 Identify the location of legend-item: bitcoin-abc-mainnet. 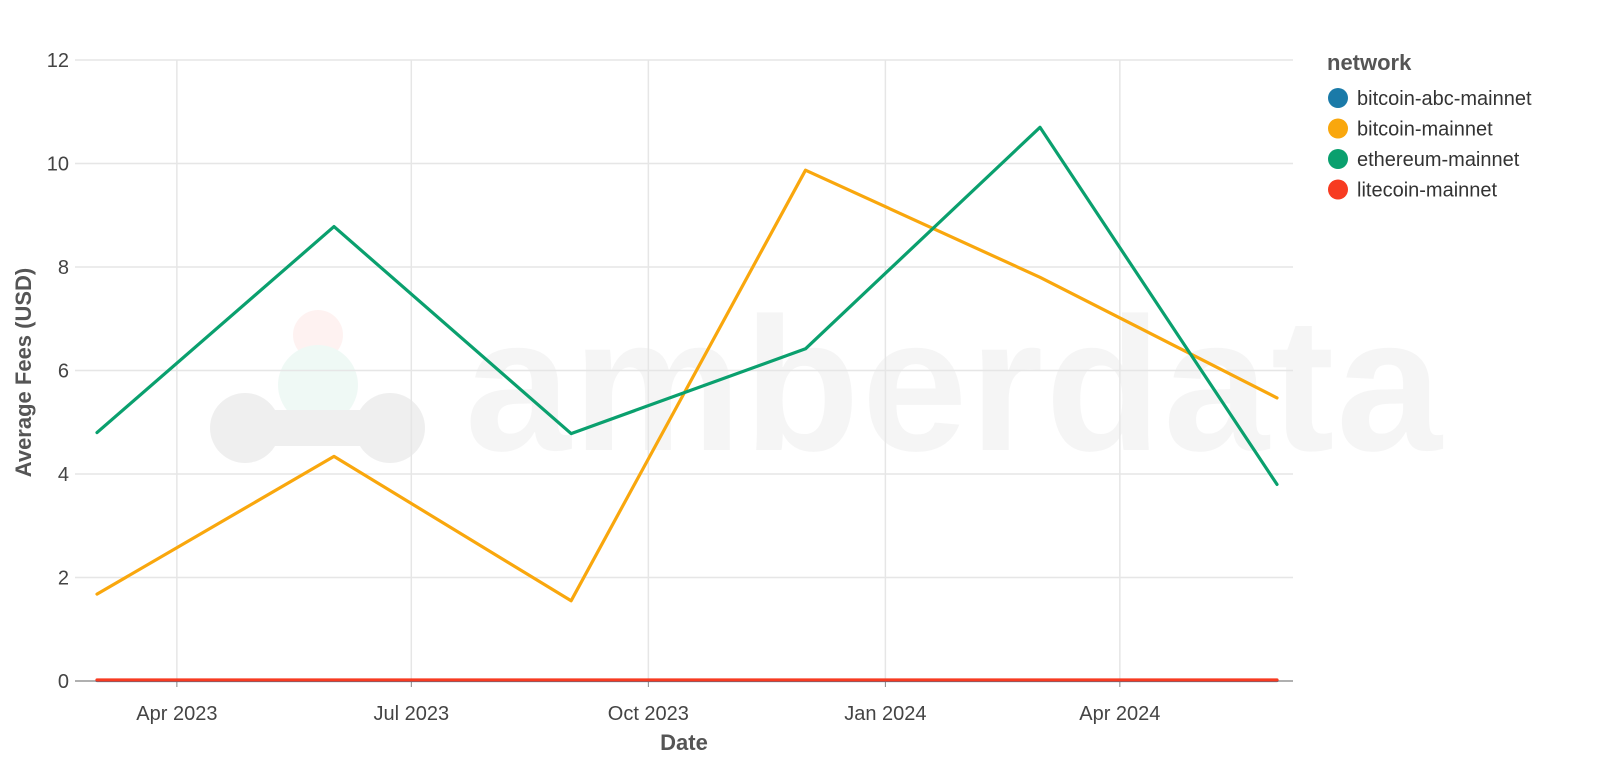
(1430, 99).